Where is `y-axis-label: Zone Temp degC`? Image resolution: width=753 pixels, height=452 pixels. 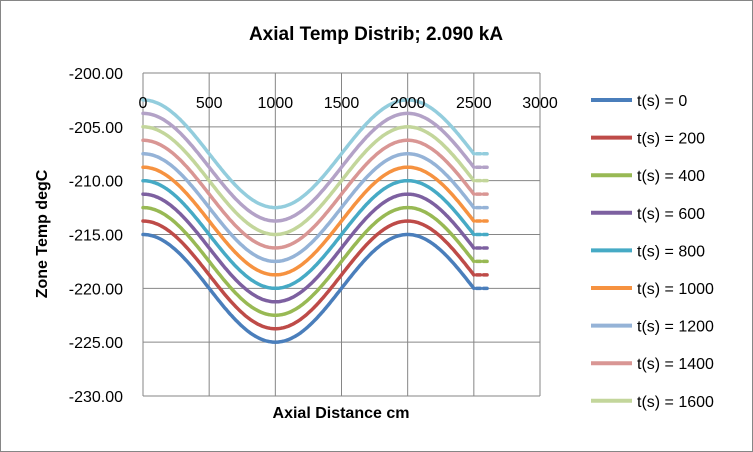
y-axis-label: Zone Temp degC is located at coordinates (42, 233).